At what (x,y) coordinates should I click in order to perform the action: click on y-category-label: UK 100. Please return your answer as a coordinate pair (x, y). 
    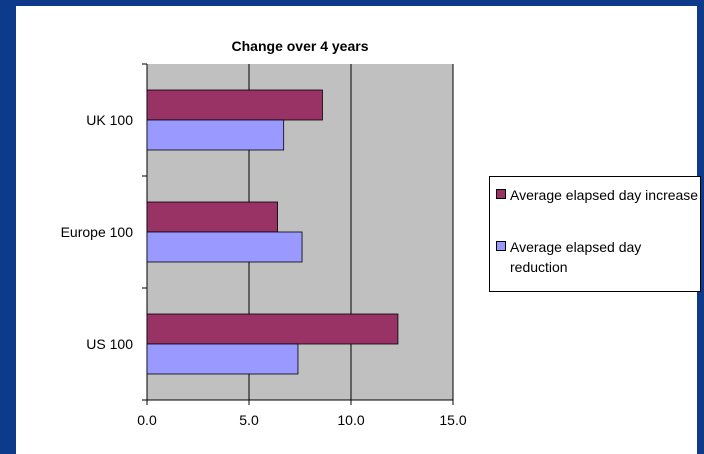
    Looking at the image, I should click on (109, 120).